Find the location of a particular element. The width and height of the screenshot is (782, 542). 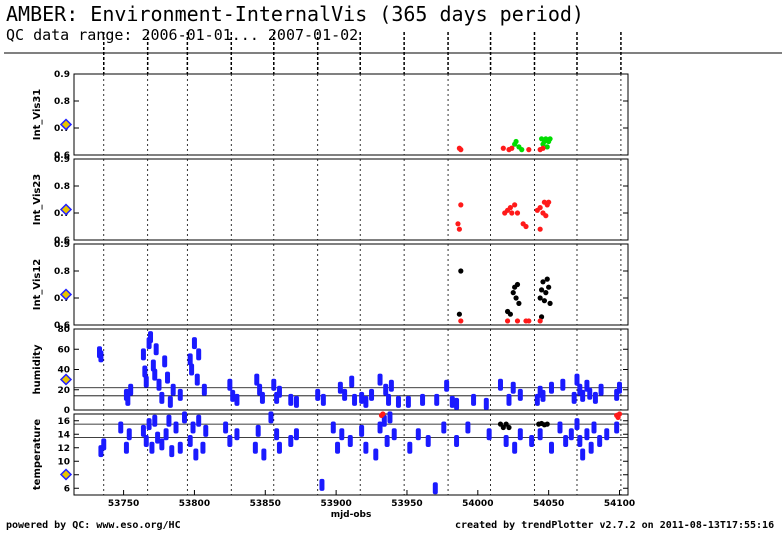

footer-powered-by: powered by QC: www.eso.org/HC is located at coordinates (93, 525).